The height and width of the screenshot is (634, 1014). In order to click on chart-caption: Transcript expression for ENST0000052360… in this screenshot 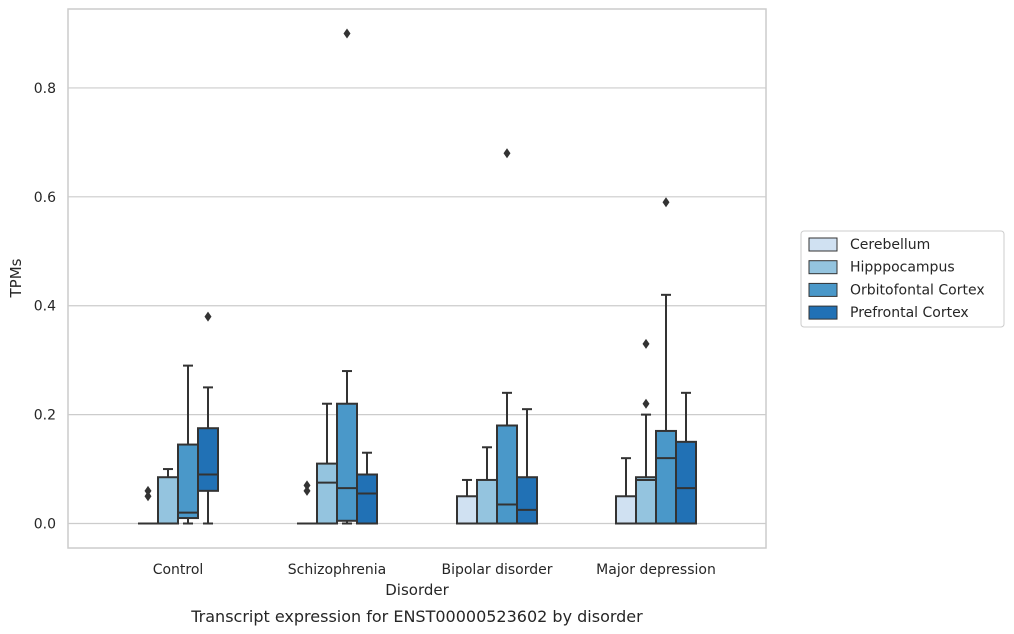, I will do `click(416, 616)`.